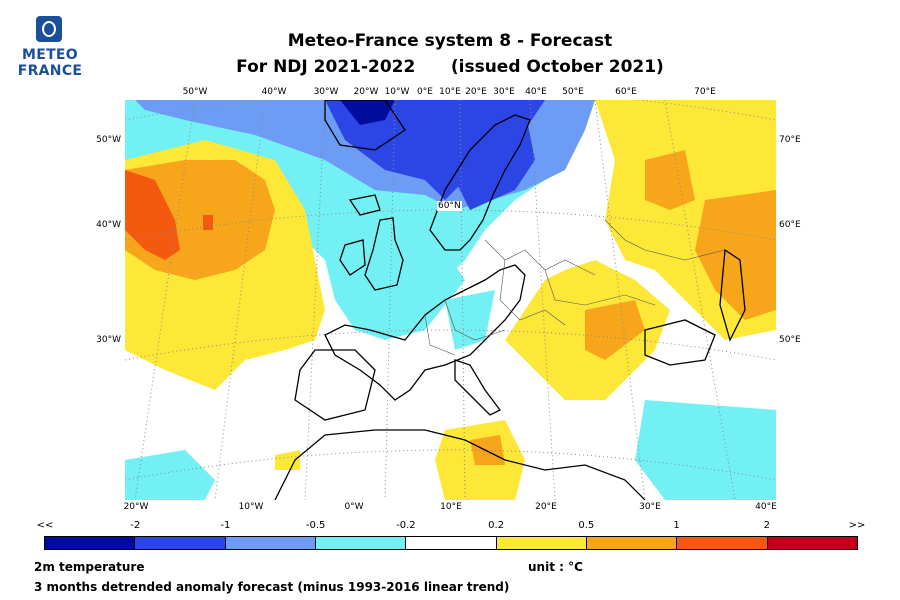  What do you see at coordinates (450, 92) in the screenshot?
I see `tick-top: 10°E` at bounding box center [450, 92].